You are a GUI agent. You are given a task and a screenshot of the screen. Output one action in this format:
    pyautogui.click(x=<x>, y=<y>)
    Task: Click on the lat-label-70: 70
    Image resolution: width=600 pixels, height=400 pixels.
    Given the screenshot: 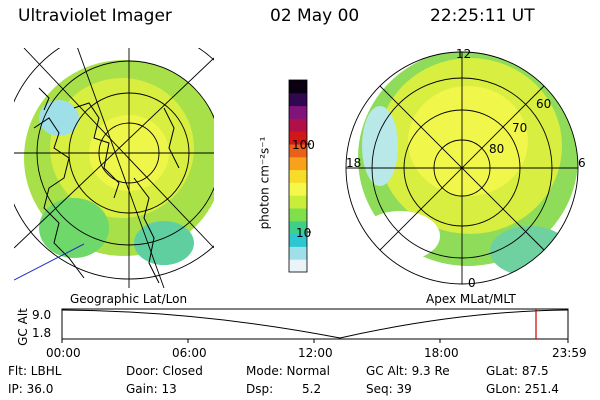 What is the action you would take?
    pyautogui.click(x=520, y=128)
    